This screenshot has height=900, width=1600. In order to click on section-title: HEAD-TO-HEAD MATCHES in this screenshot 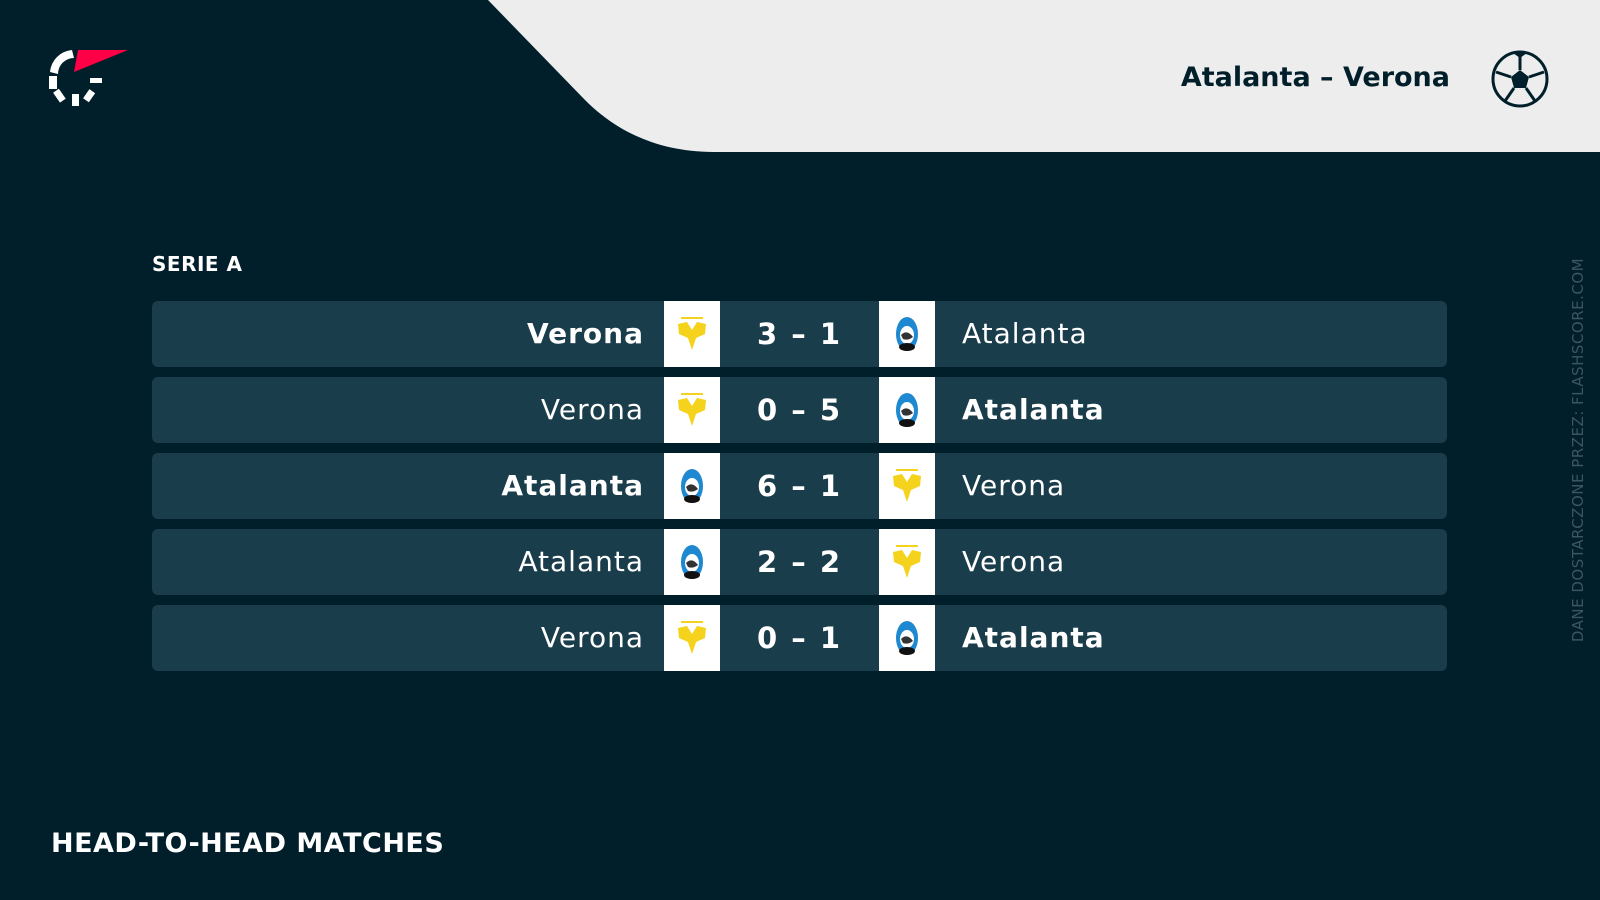, I will do `click(248, 843)`.